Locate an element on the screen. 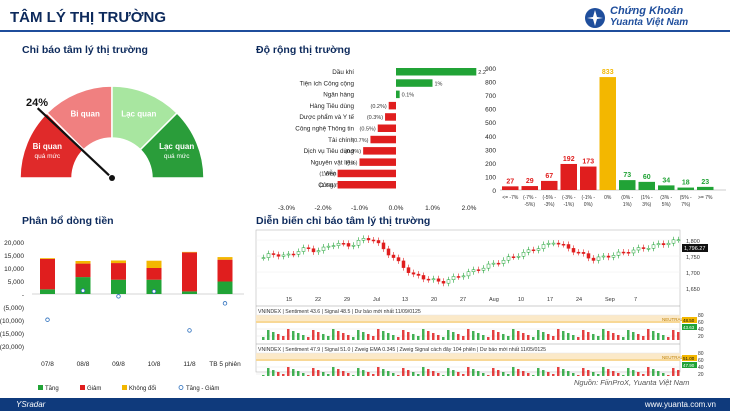 This screenshot has height=411, width=730. evo-price-tick: 1,800 is located at coordinates (693, 242).